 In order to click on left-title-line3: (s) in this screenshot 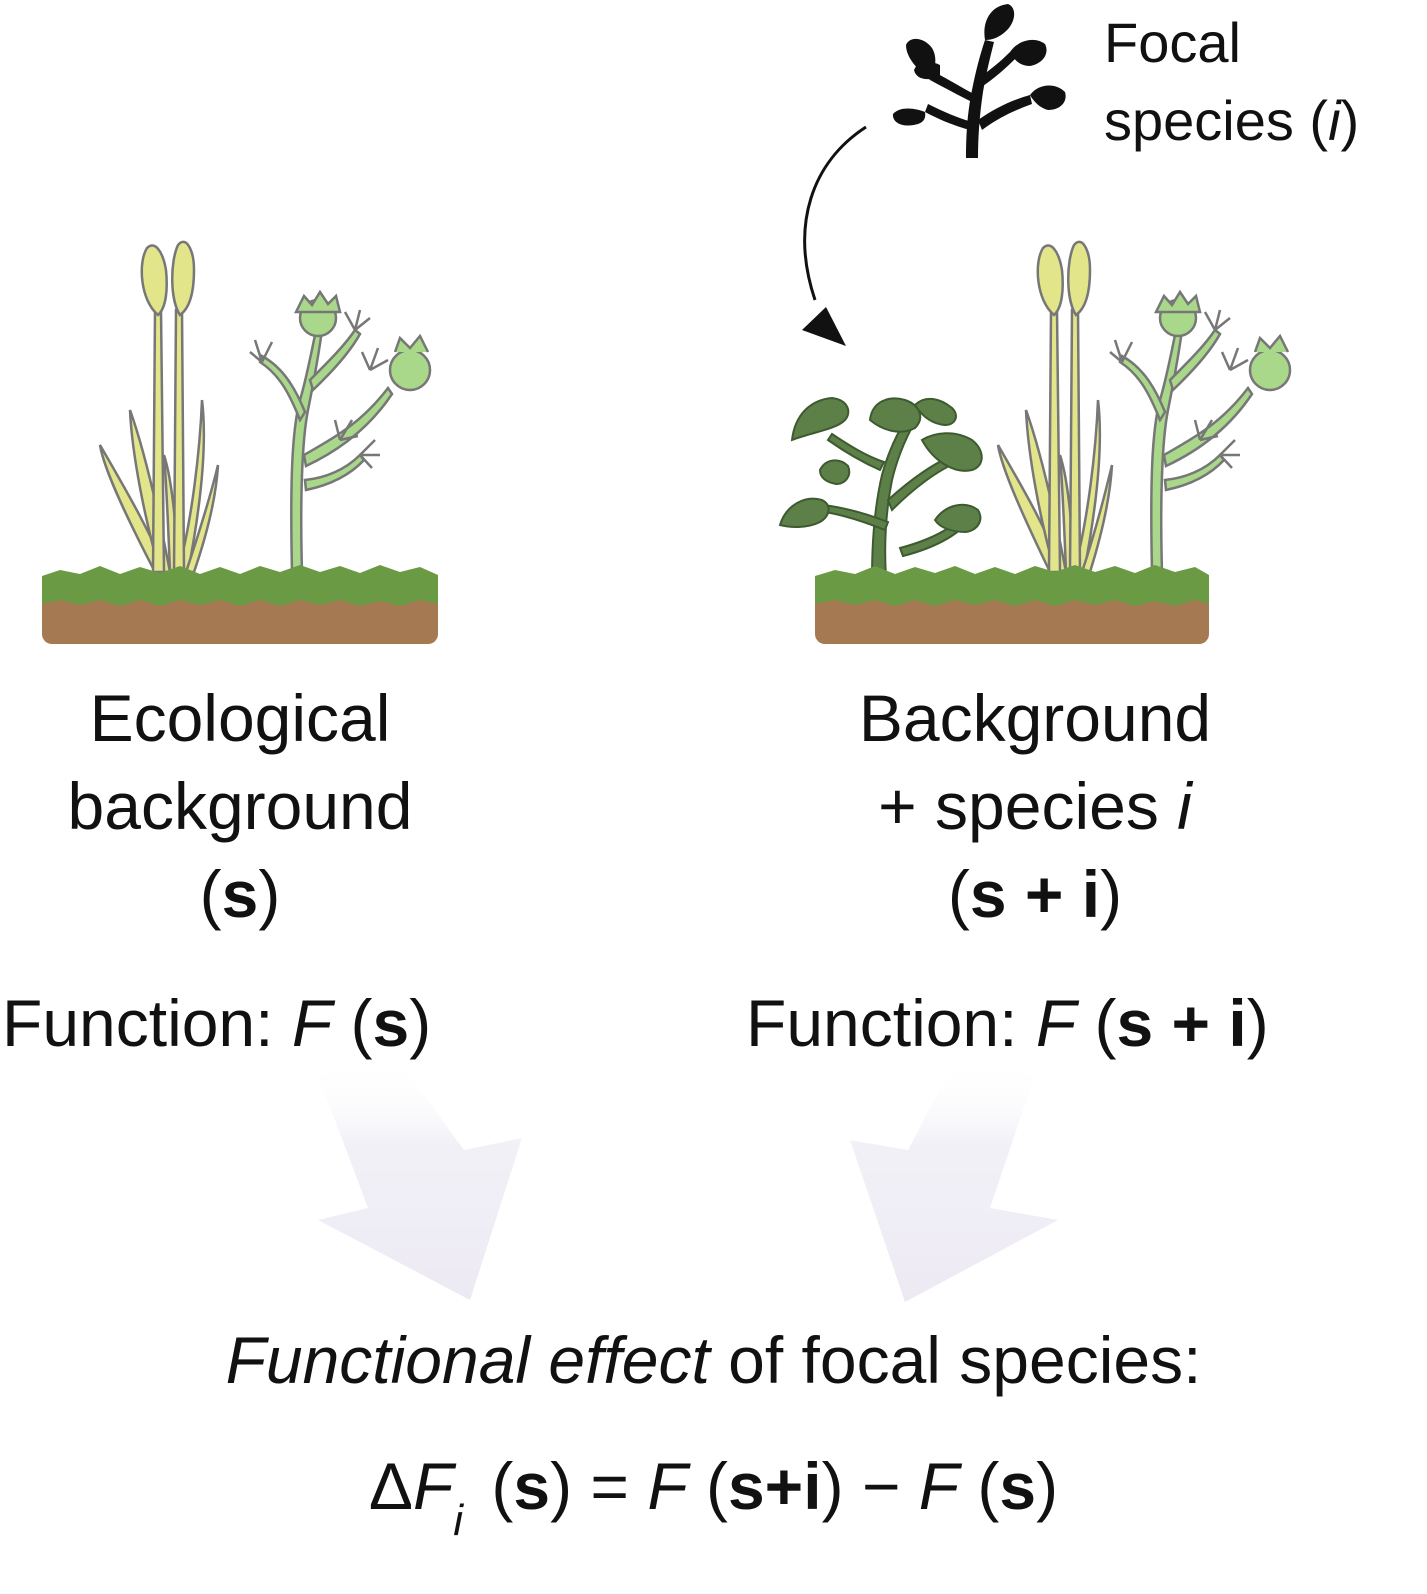, I will do `click(240, 894)`.